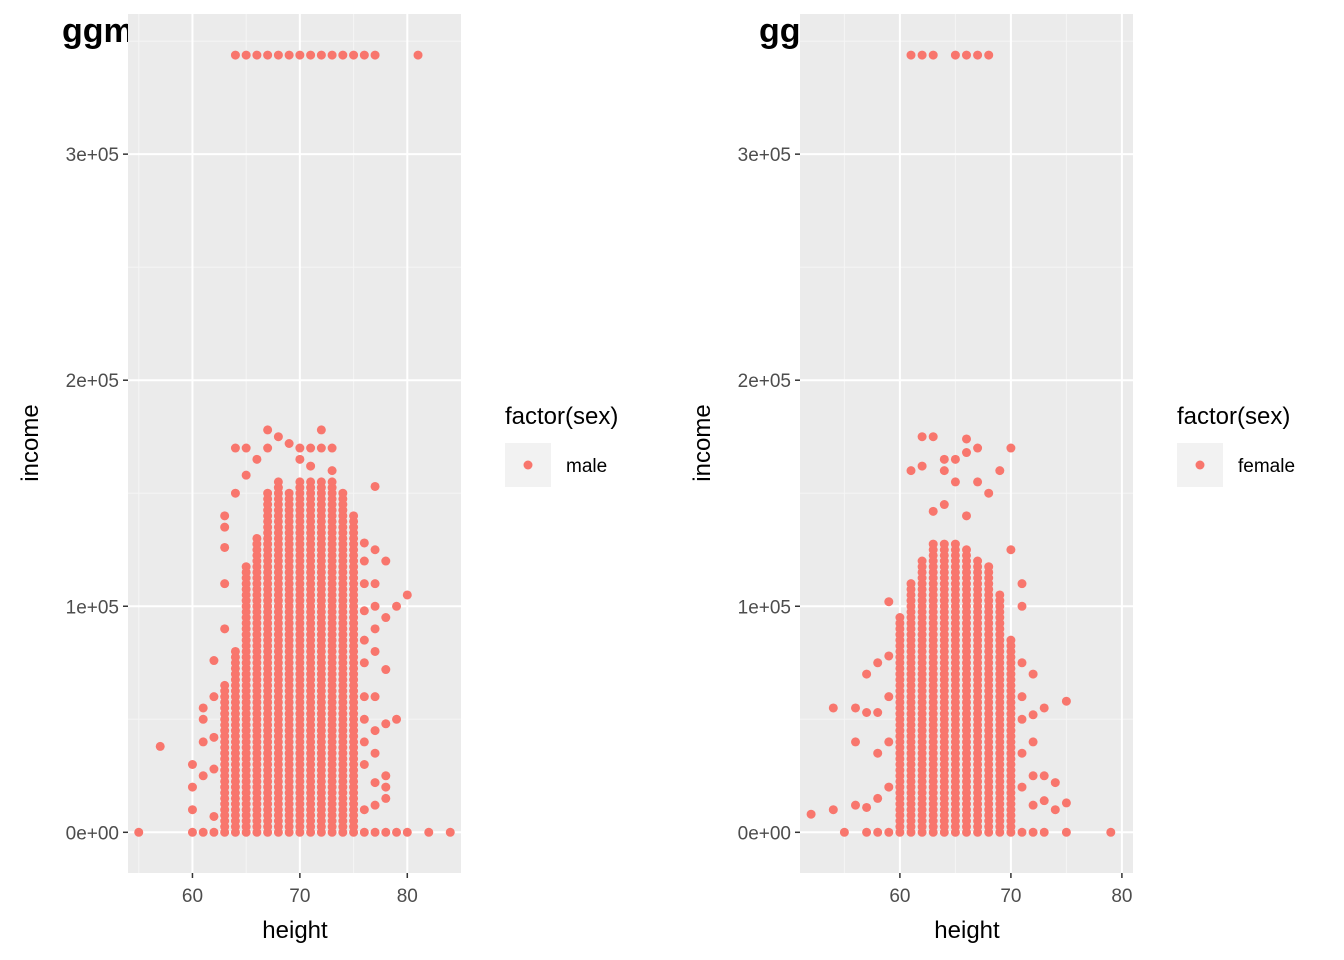 The image size is (1344, 960). Describe the element at coordinates (764, 155) in the screenshot. I see `y-tick-label: 3e+05` at that location.